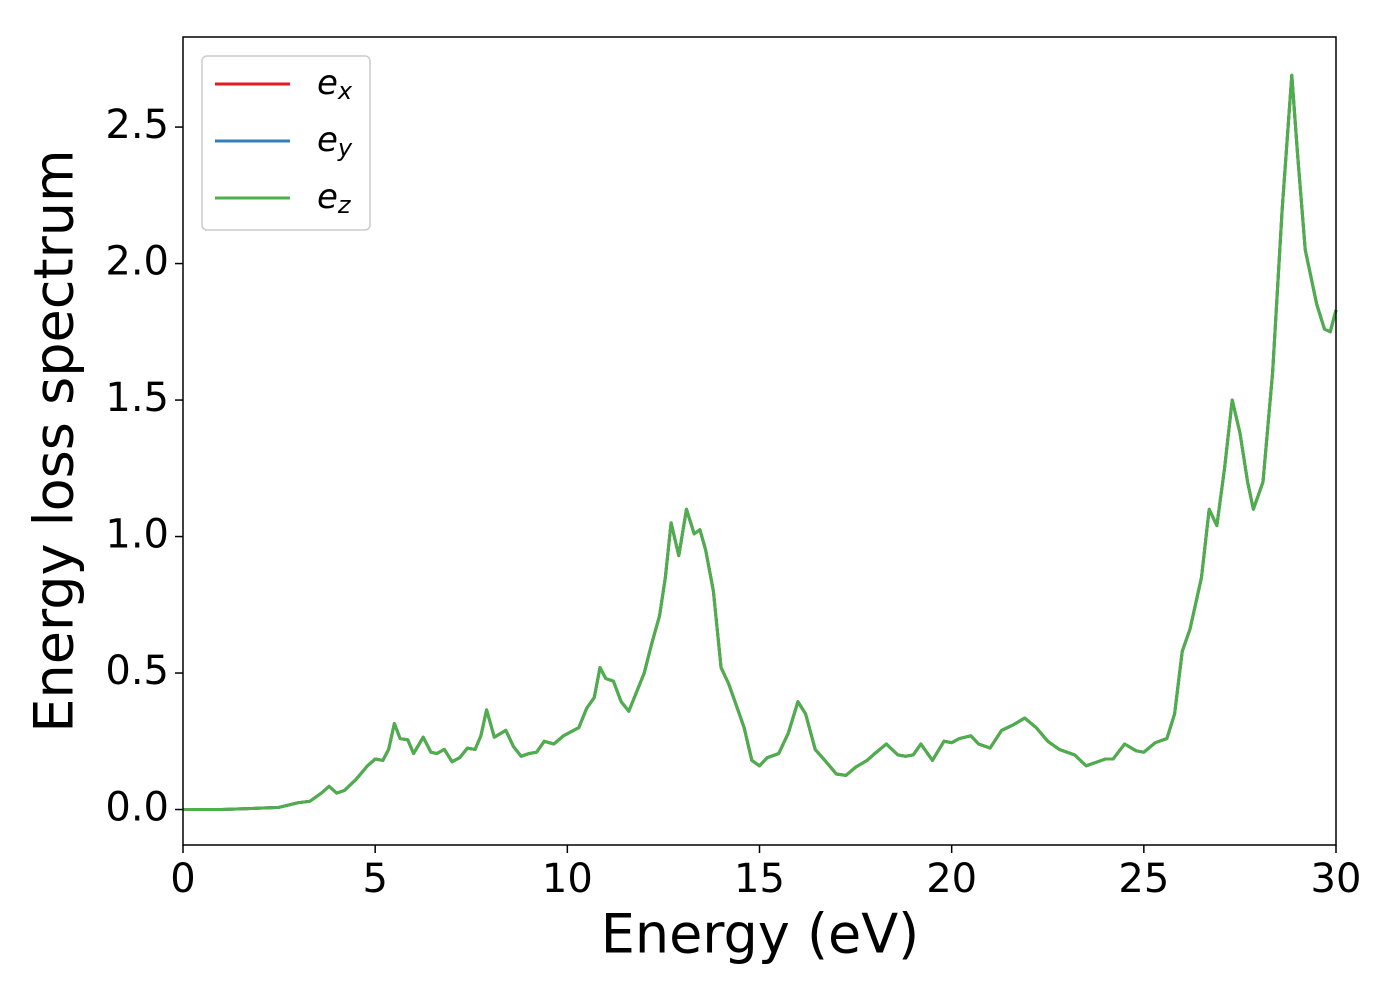  Describe the element at coordinates (567, 879) in the screenshot. I see `x-tick-label: 10` at that location.